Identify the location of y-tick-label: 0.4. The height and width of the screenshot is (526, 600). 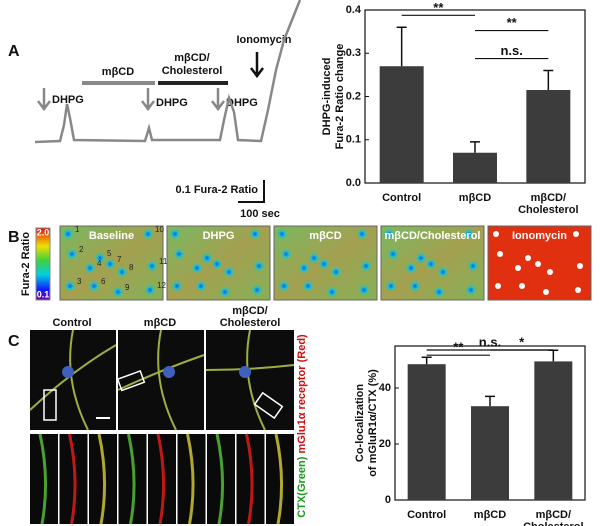
(354, 10).